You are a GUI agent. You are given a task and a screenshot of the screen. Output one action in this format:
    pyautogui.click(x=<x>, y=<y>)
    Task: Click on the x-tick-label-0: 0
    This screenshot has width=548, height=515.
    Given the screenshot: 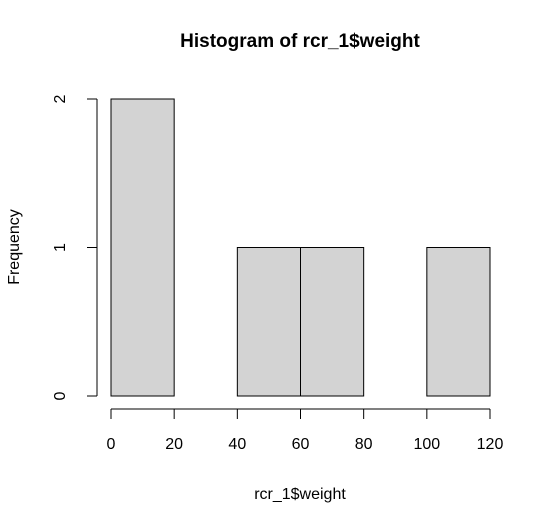 What is the action you would take?
    pyautogui.click(x=111, y=444)
    